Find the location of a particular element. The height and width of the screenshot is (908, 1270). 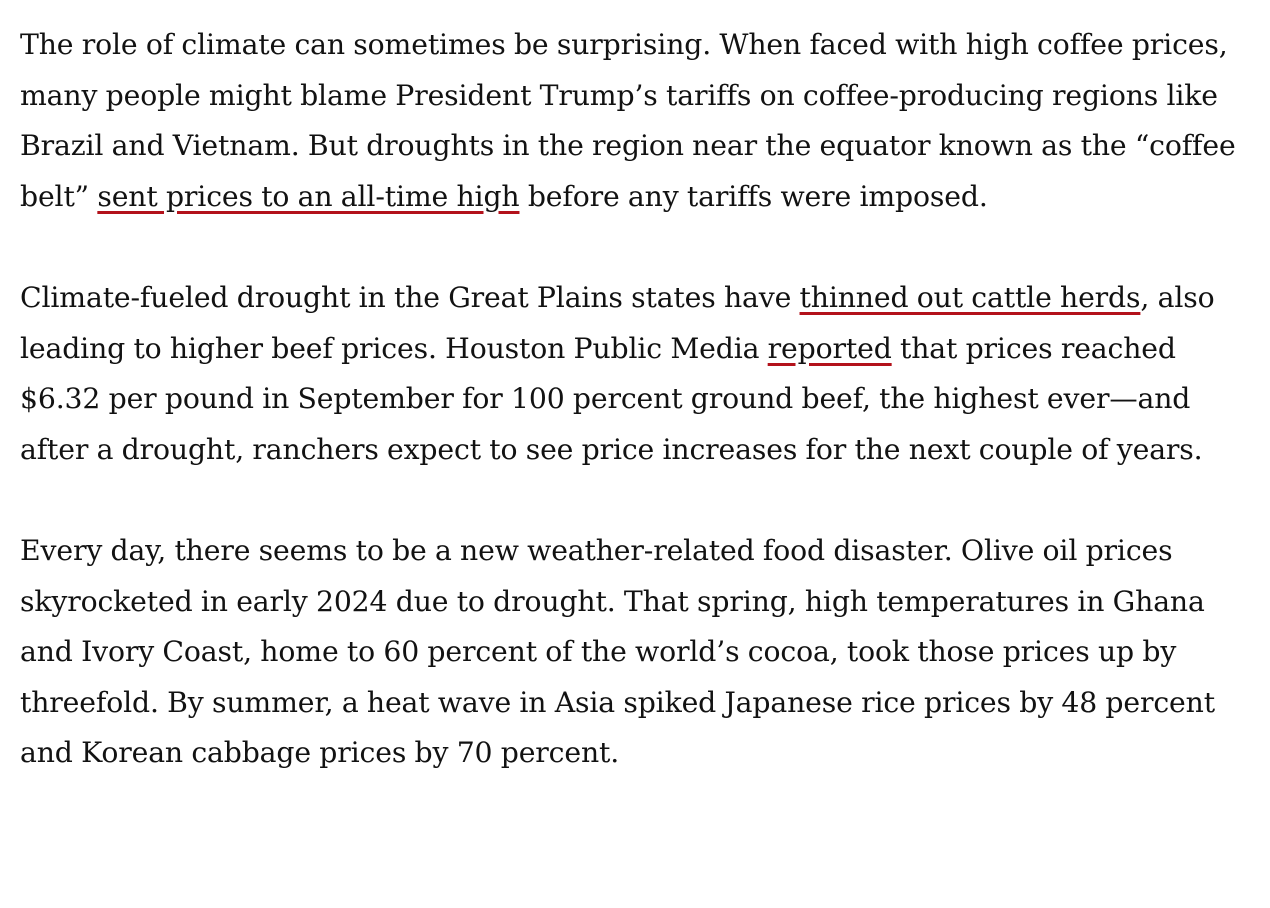

paragraph-text: before any tariffs were imposed. is located at coordinates (753, 196).